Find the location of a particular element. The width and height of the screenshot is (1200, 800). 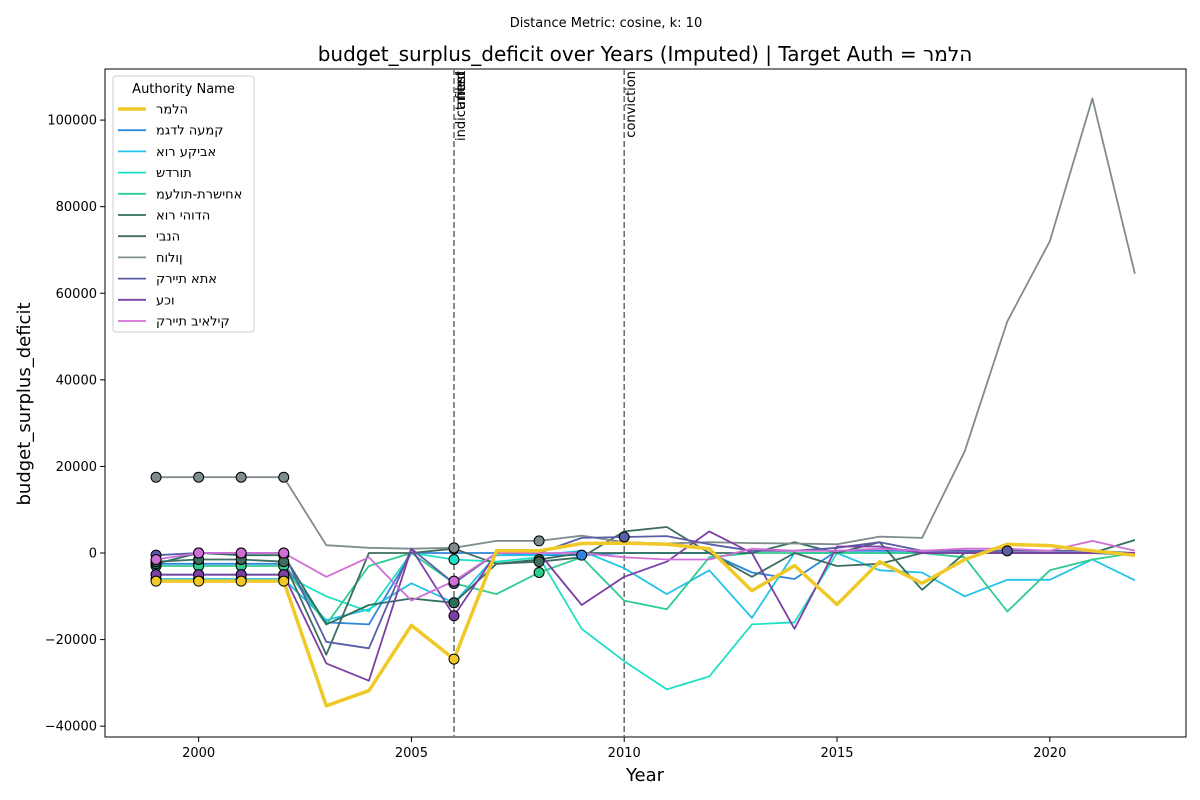

legend-title: Authority Name is located at coordinates (183, 89).